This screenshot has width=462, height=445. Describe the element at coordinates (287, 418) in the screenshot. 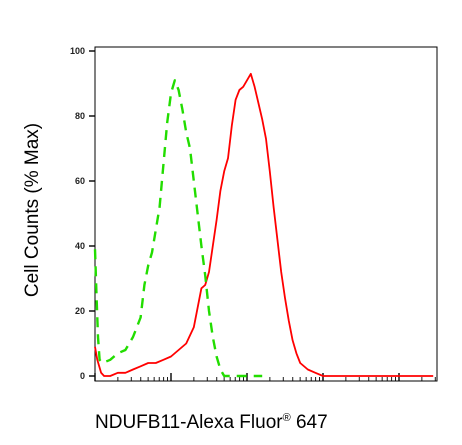

I see `x-axis-title-registered: ®` at that location.